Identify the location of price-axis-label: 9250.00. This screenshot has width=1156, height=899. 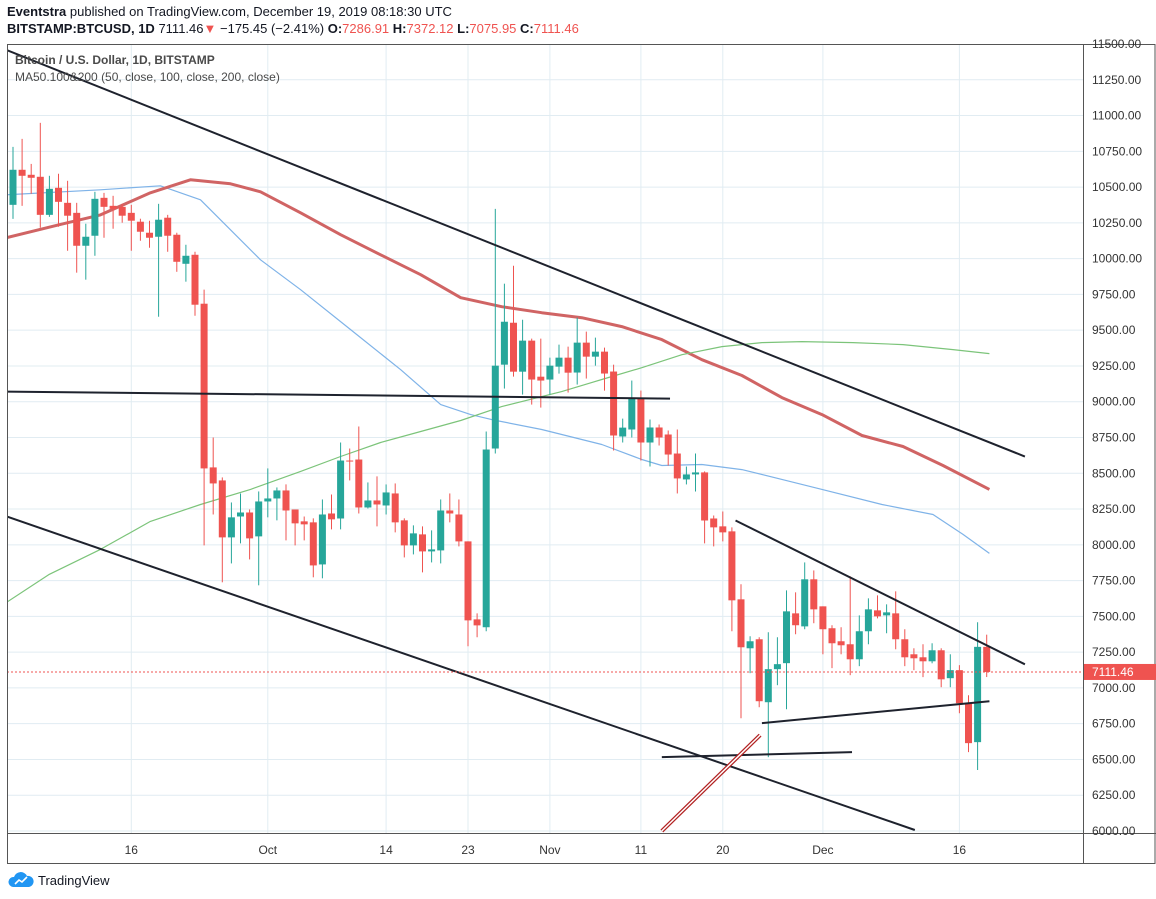
(1114, 366).